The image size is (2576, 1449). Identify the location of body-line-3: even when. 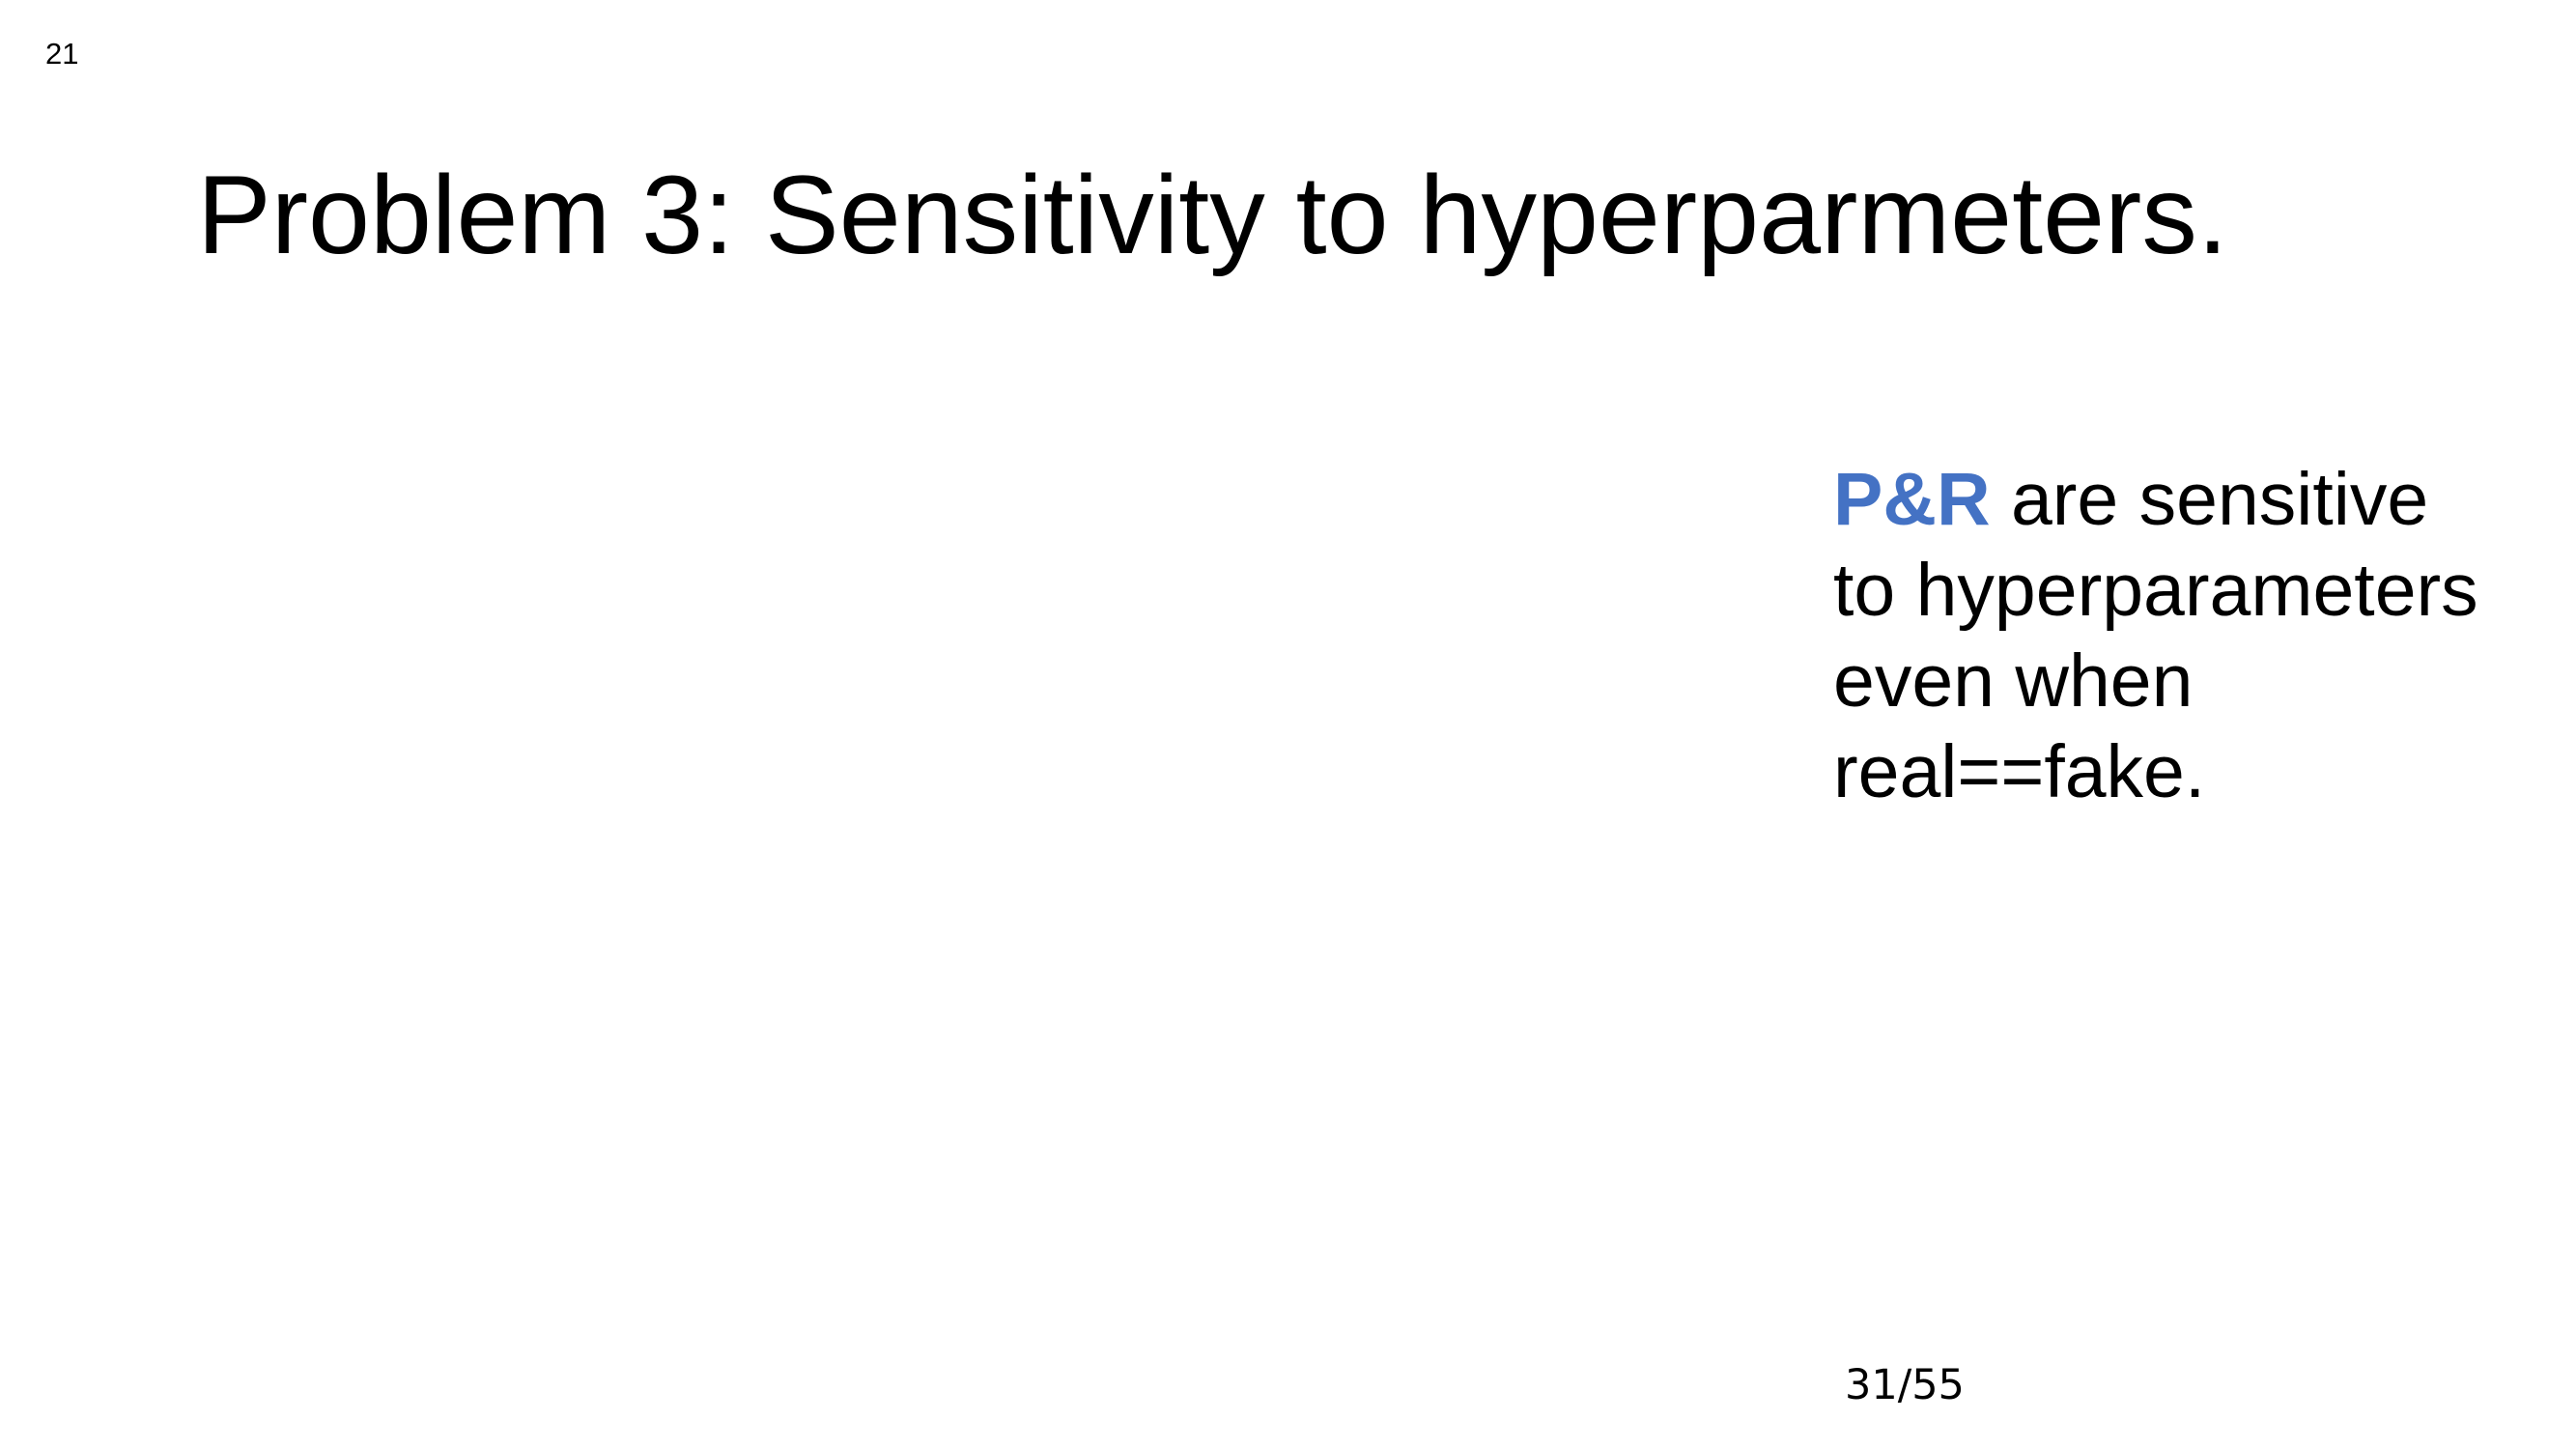
(2013, 681).